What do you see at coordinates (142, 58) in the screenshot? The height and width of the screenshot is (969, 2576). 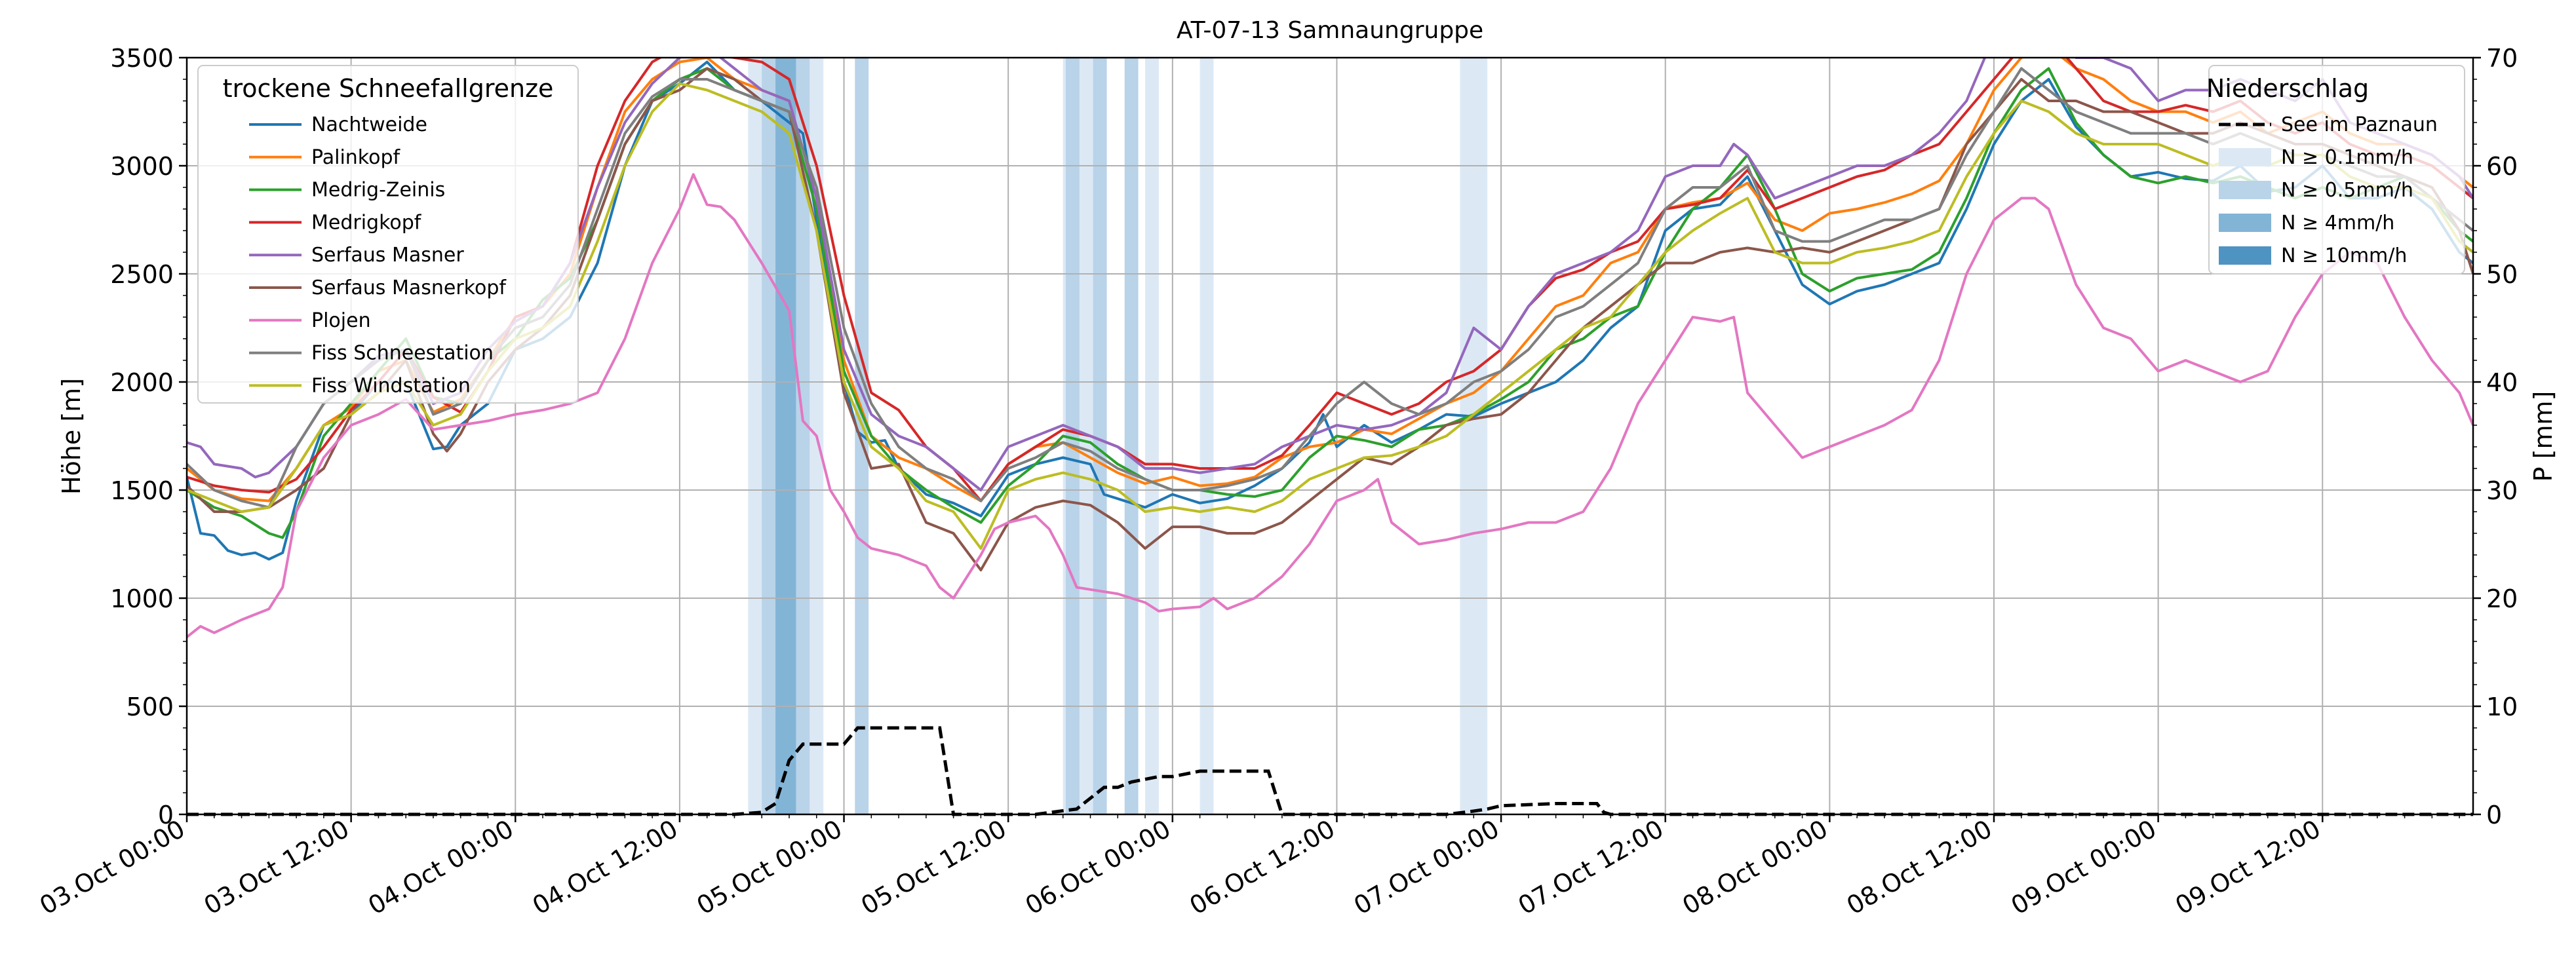 I see `y-tick-label-7: 3500` at bounding box center [142, 58].